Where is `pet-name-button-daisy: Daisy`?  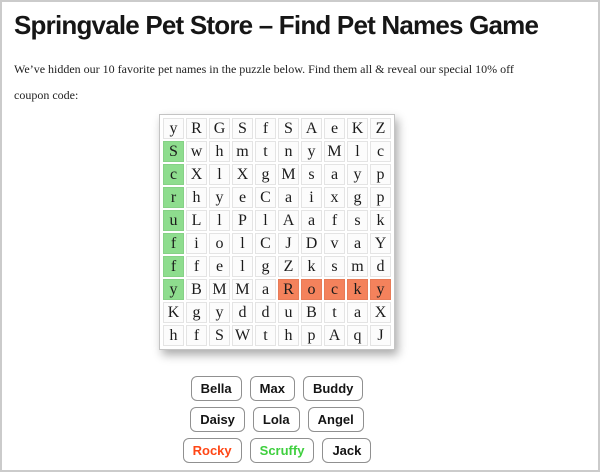 pet-name-button-daisy: Daisy is located at coordinates (217, 419).